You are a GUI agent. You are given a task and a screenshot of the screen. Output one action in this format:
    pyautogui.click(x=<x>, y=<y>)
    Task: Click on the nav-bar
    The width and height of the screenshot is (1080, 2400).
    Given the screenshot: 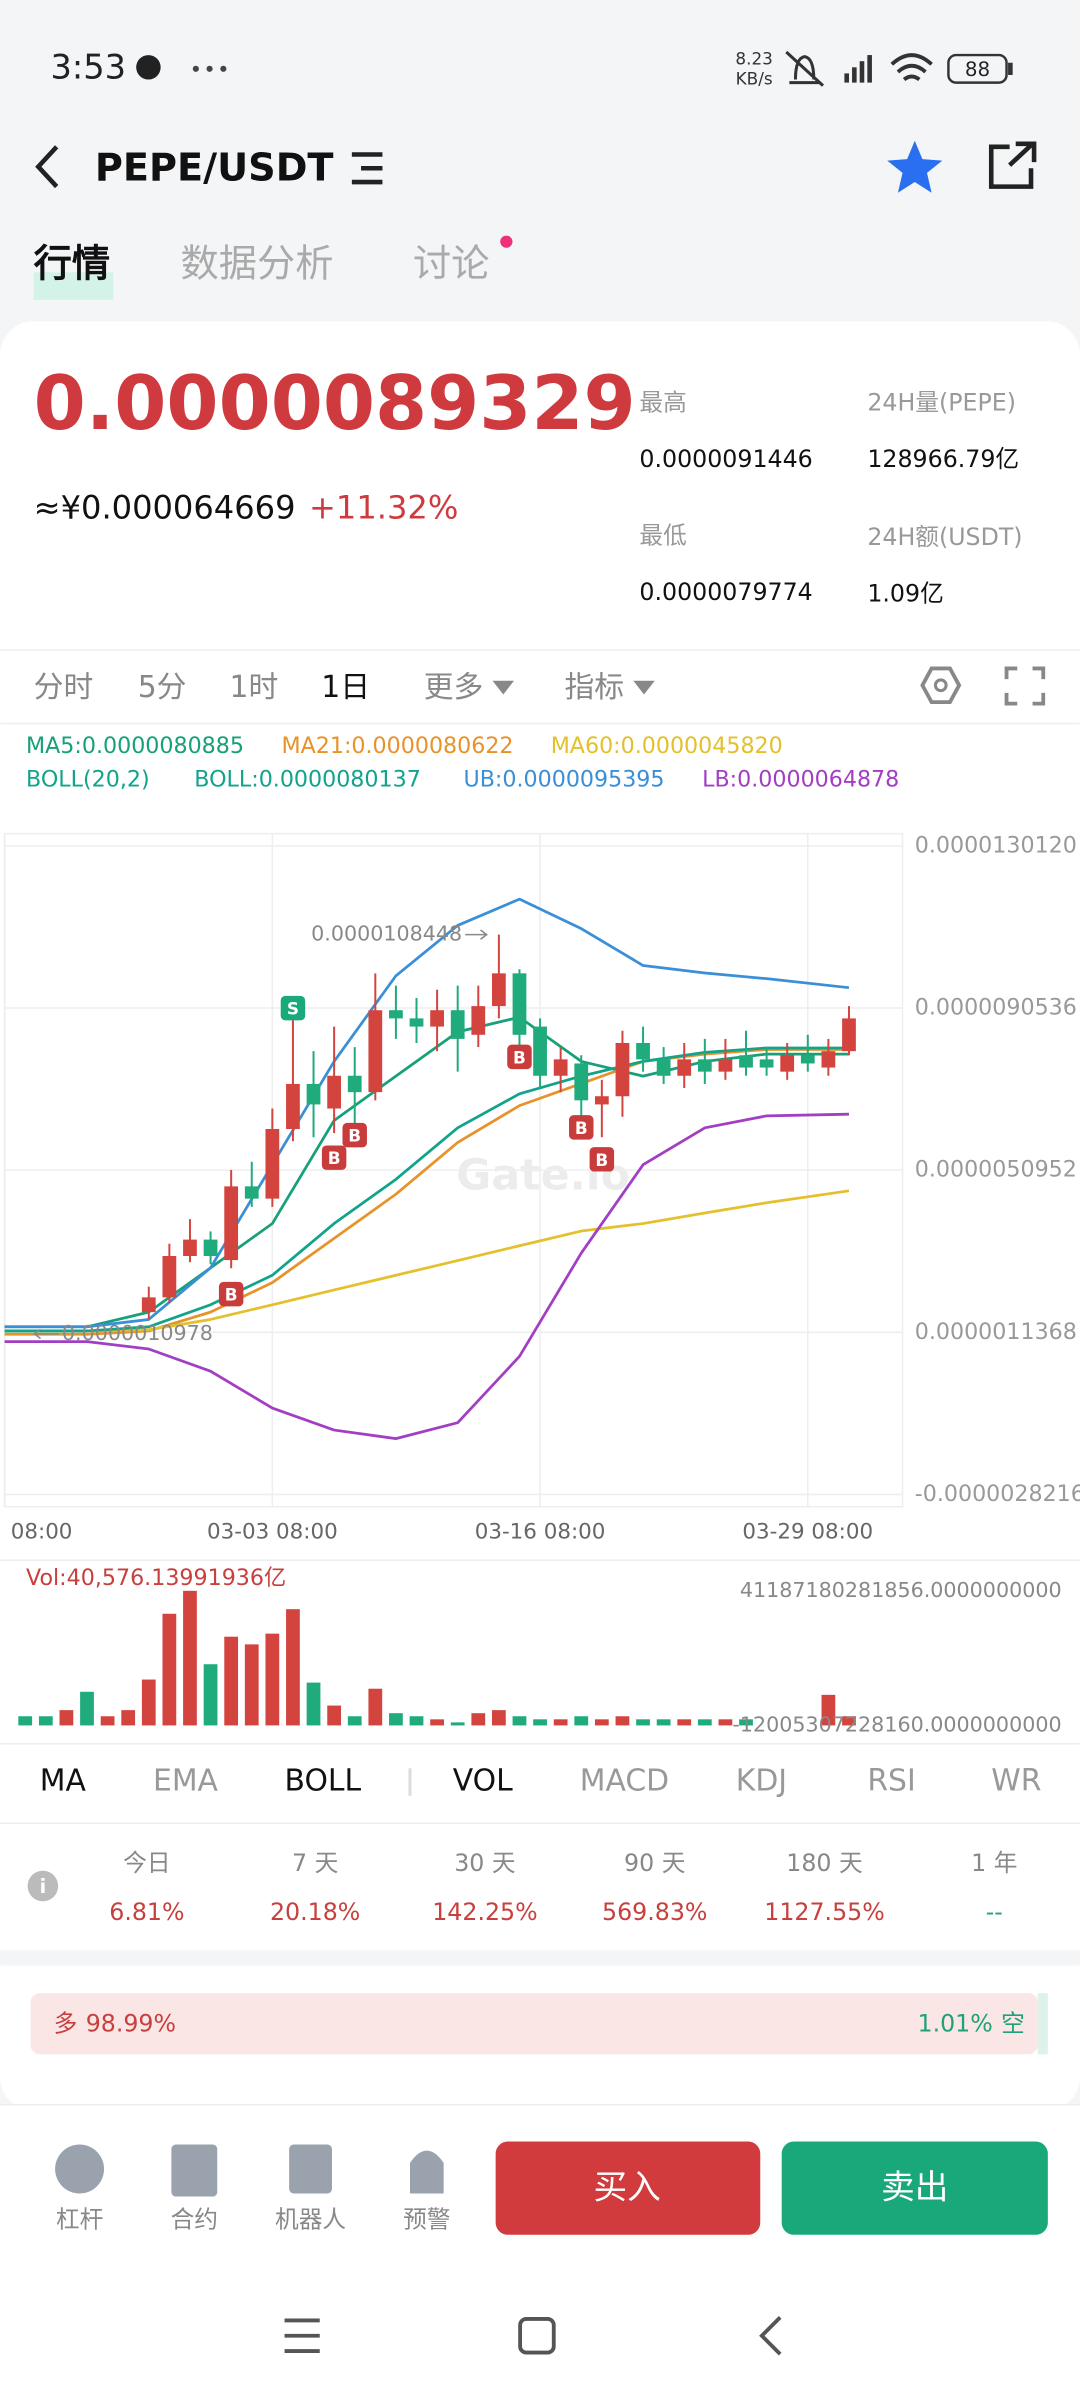 What is the action you would take?
    pyautogui.click(x=533, y=2336)
    